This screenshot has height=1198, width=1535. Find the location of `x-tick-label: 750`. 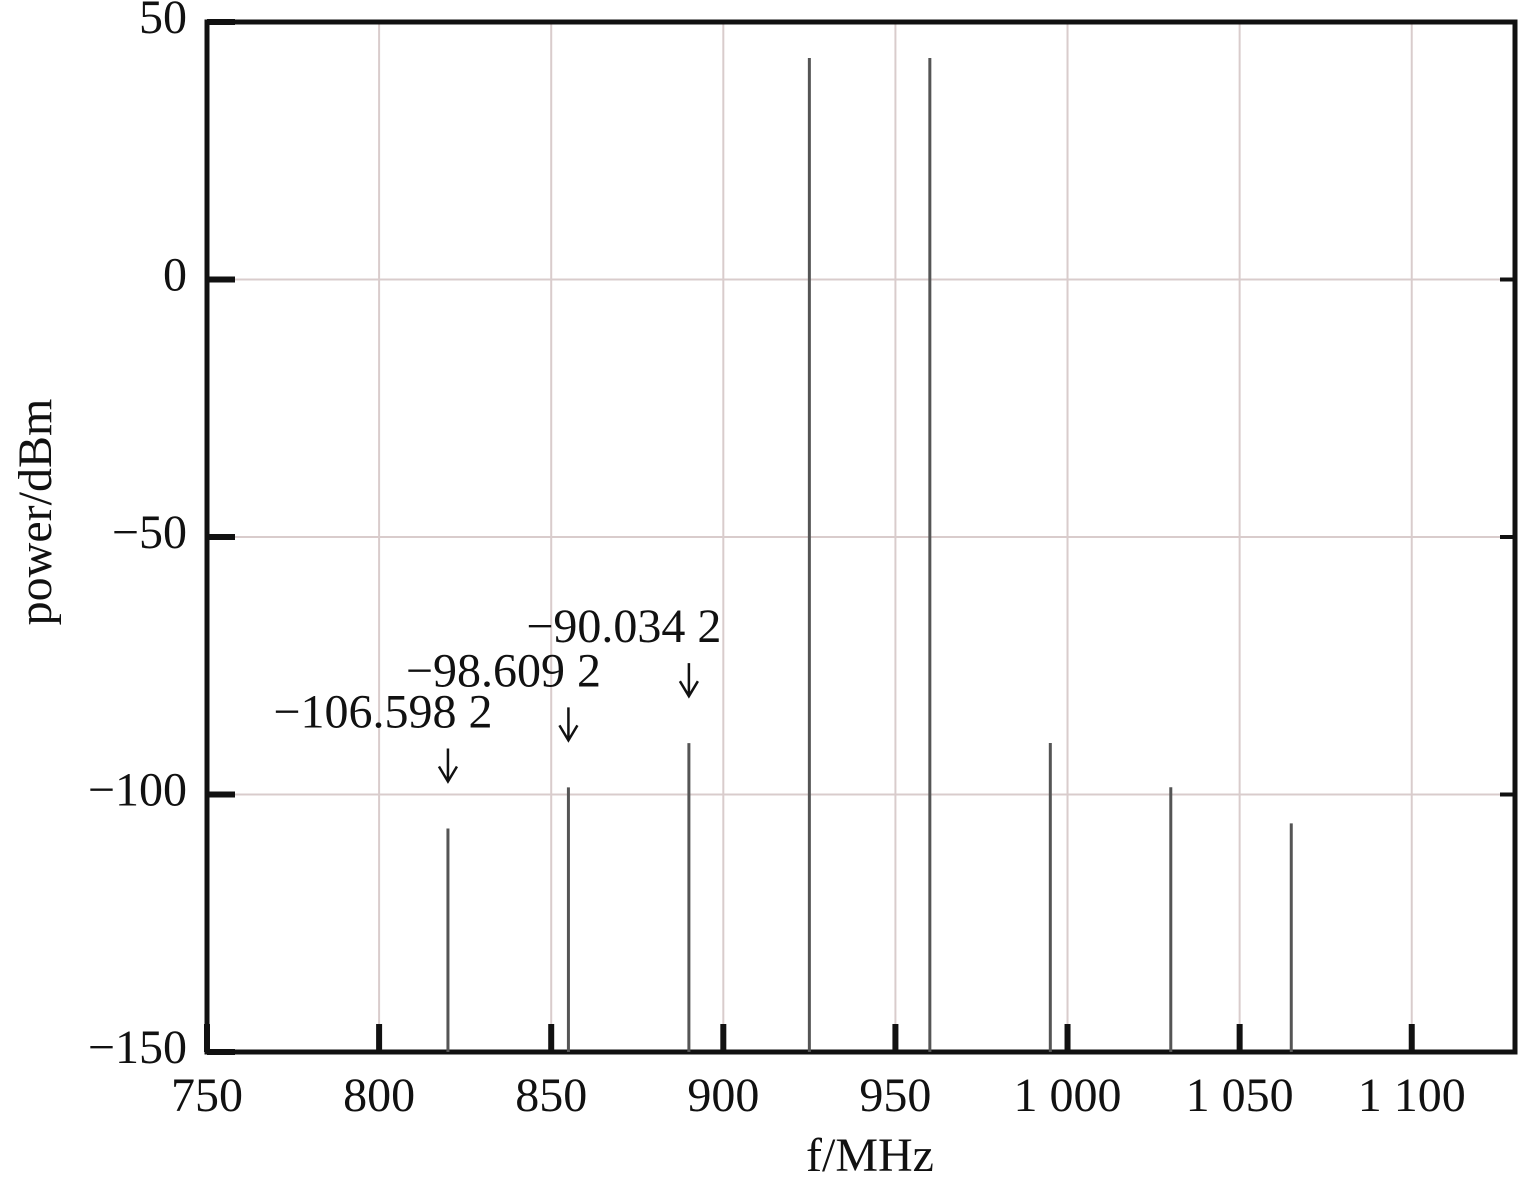

x-tick-label: 750 is located at coordinates (207, 1095).